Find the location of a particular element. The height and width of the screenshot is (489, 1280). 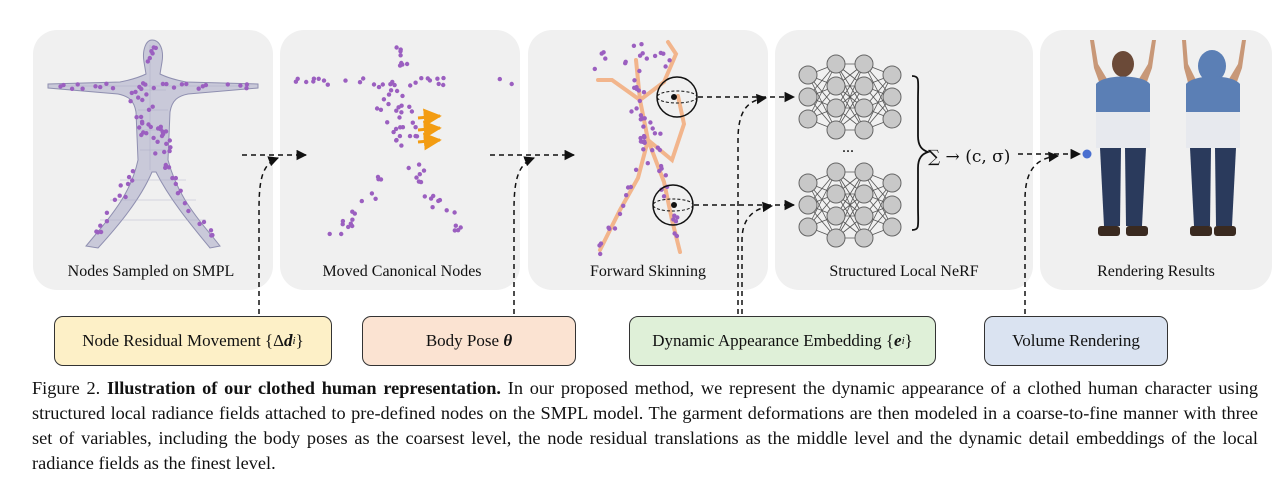

zoom-point-lower is located at coordinates (674, 205).